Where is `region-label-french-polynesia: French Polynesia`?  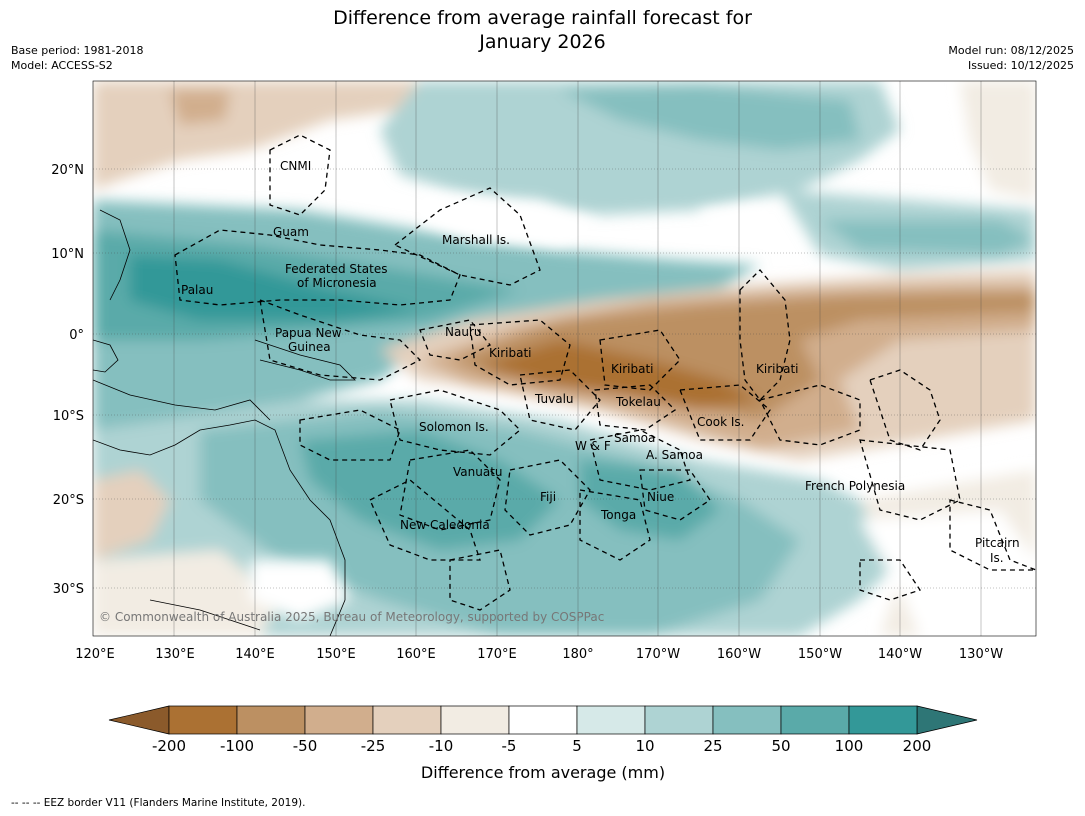 region-label-french-polynesia: French Polynesia is located at coordinates (855, 486).